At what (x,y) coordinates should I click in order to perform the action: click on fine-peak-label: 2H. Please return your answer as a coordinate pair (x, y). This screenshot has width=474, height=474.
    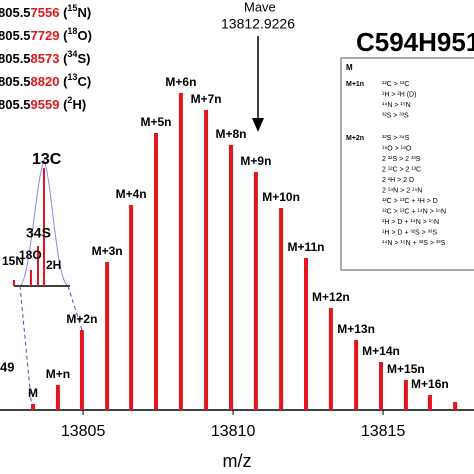
    Looking at the image, I should click on (53, 265).